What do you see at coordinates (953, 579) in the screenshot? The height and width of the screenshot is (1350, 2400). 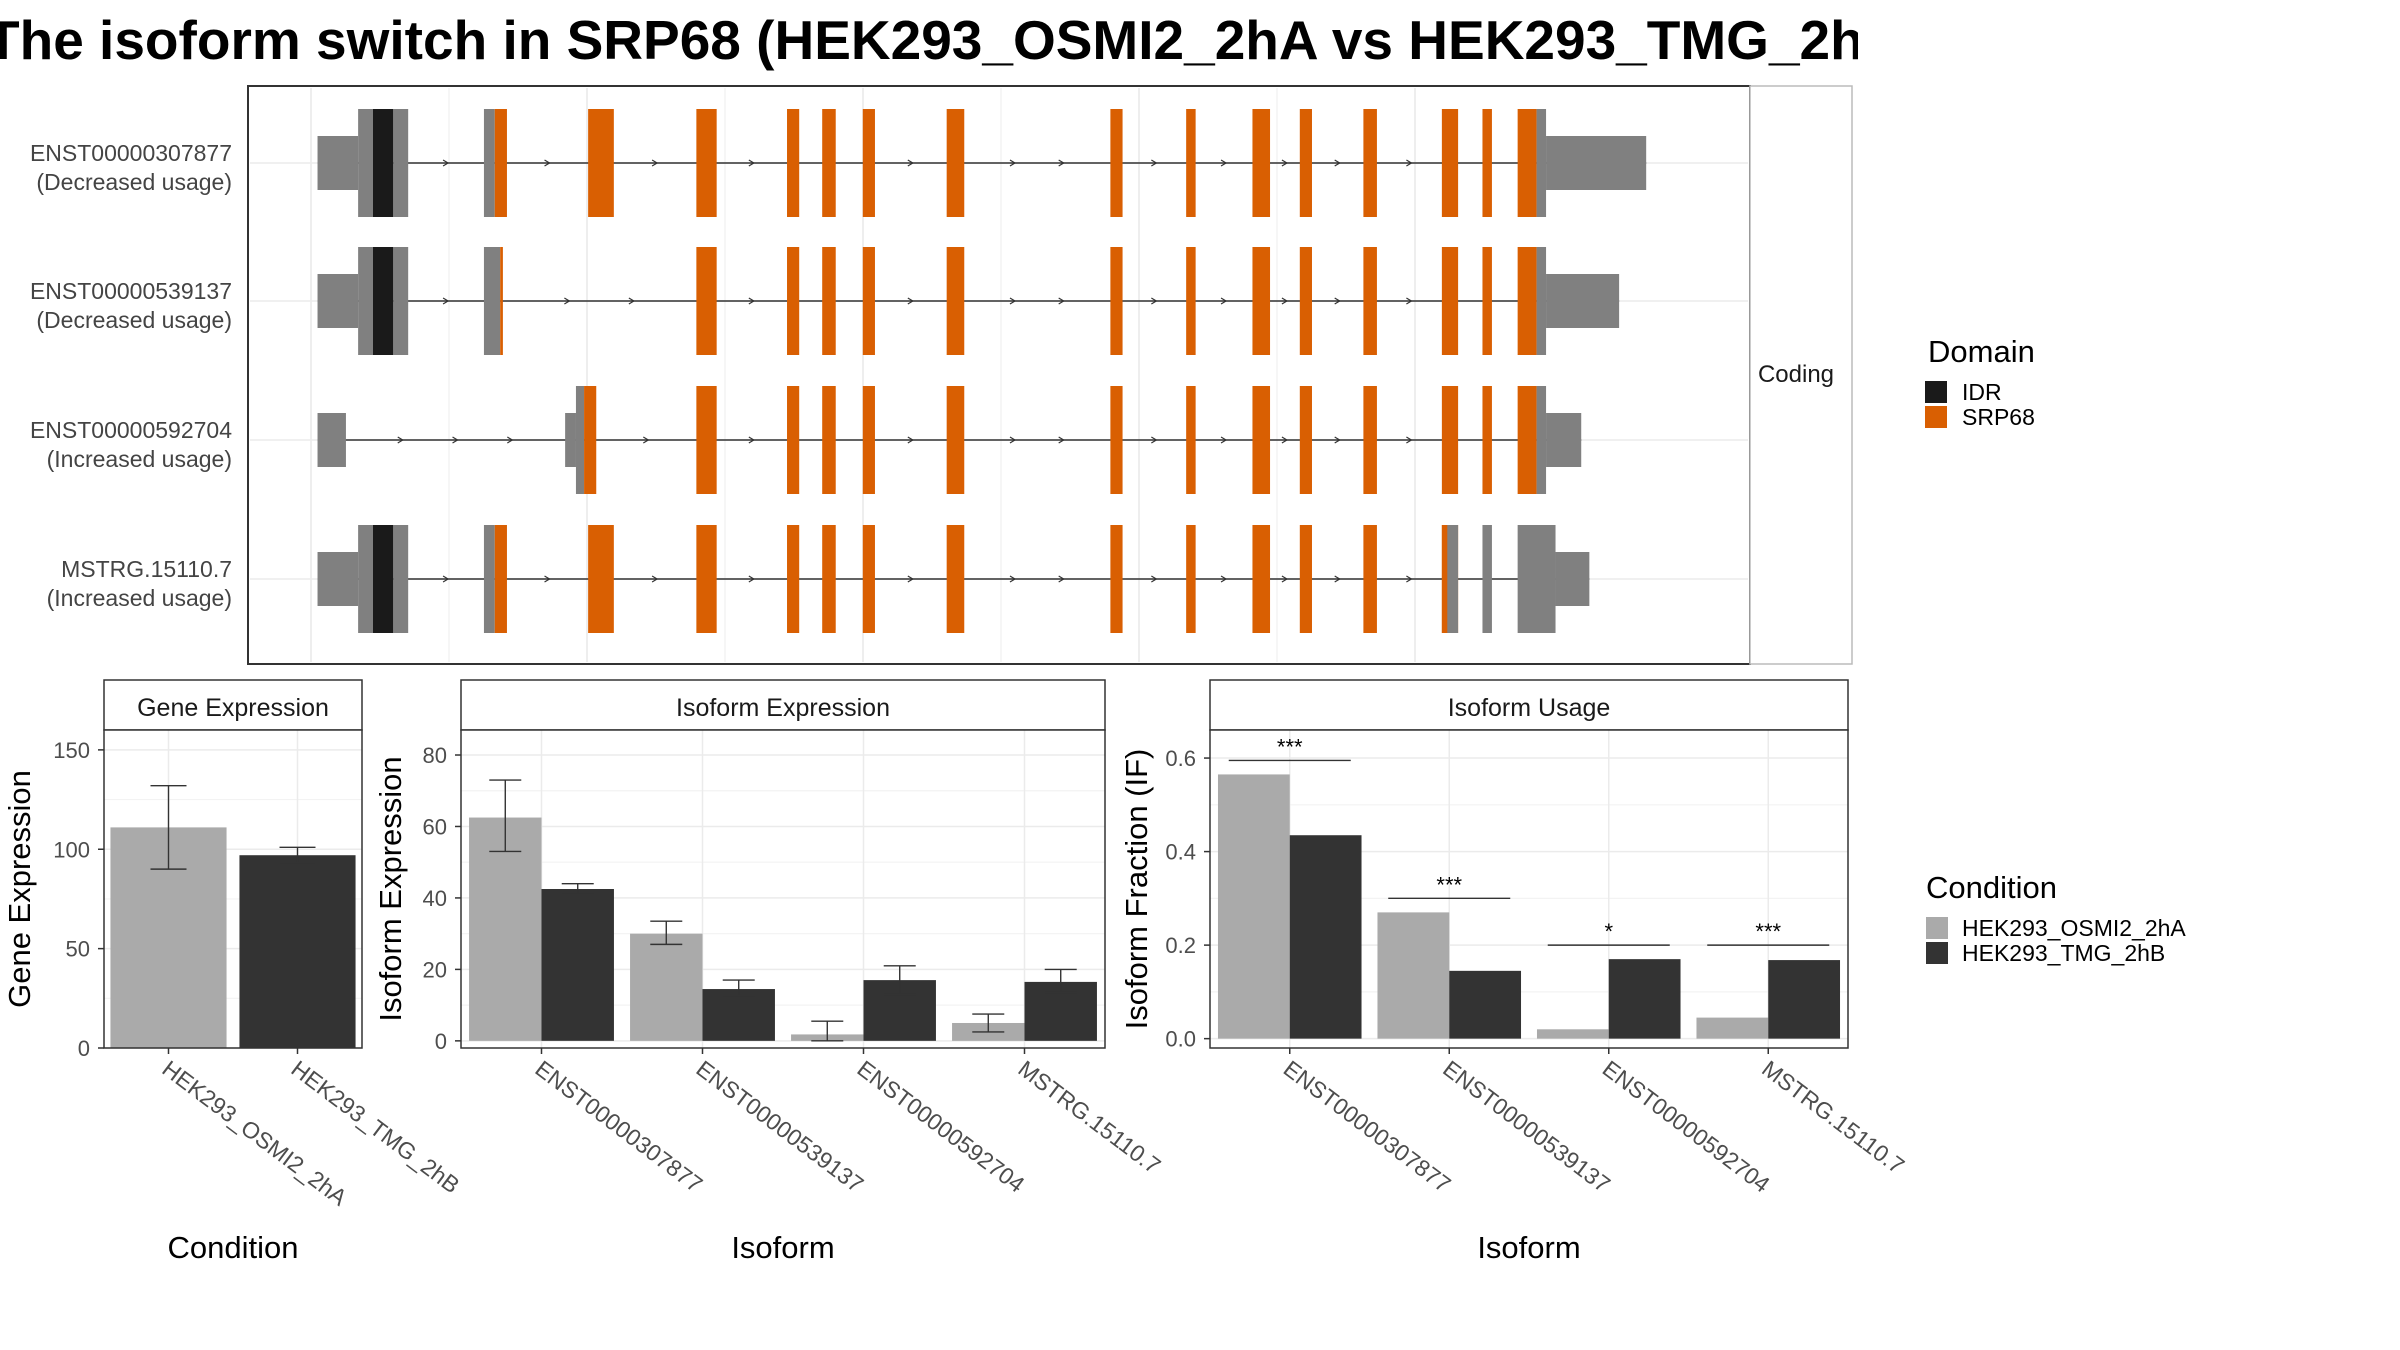 I see `transcript-MSTRG.15110.7` at bounding box center [953, 579].